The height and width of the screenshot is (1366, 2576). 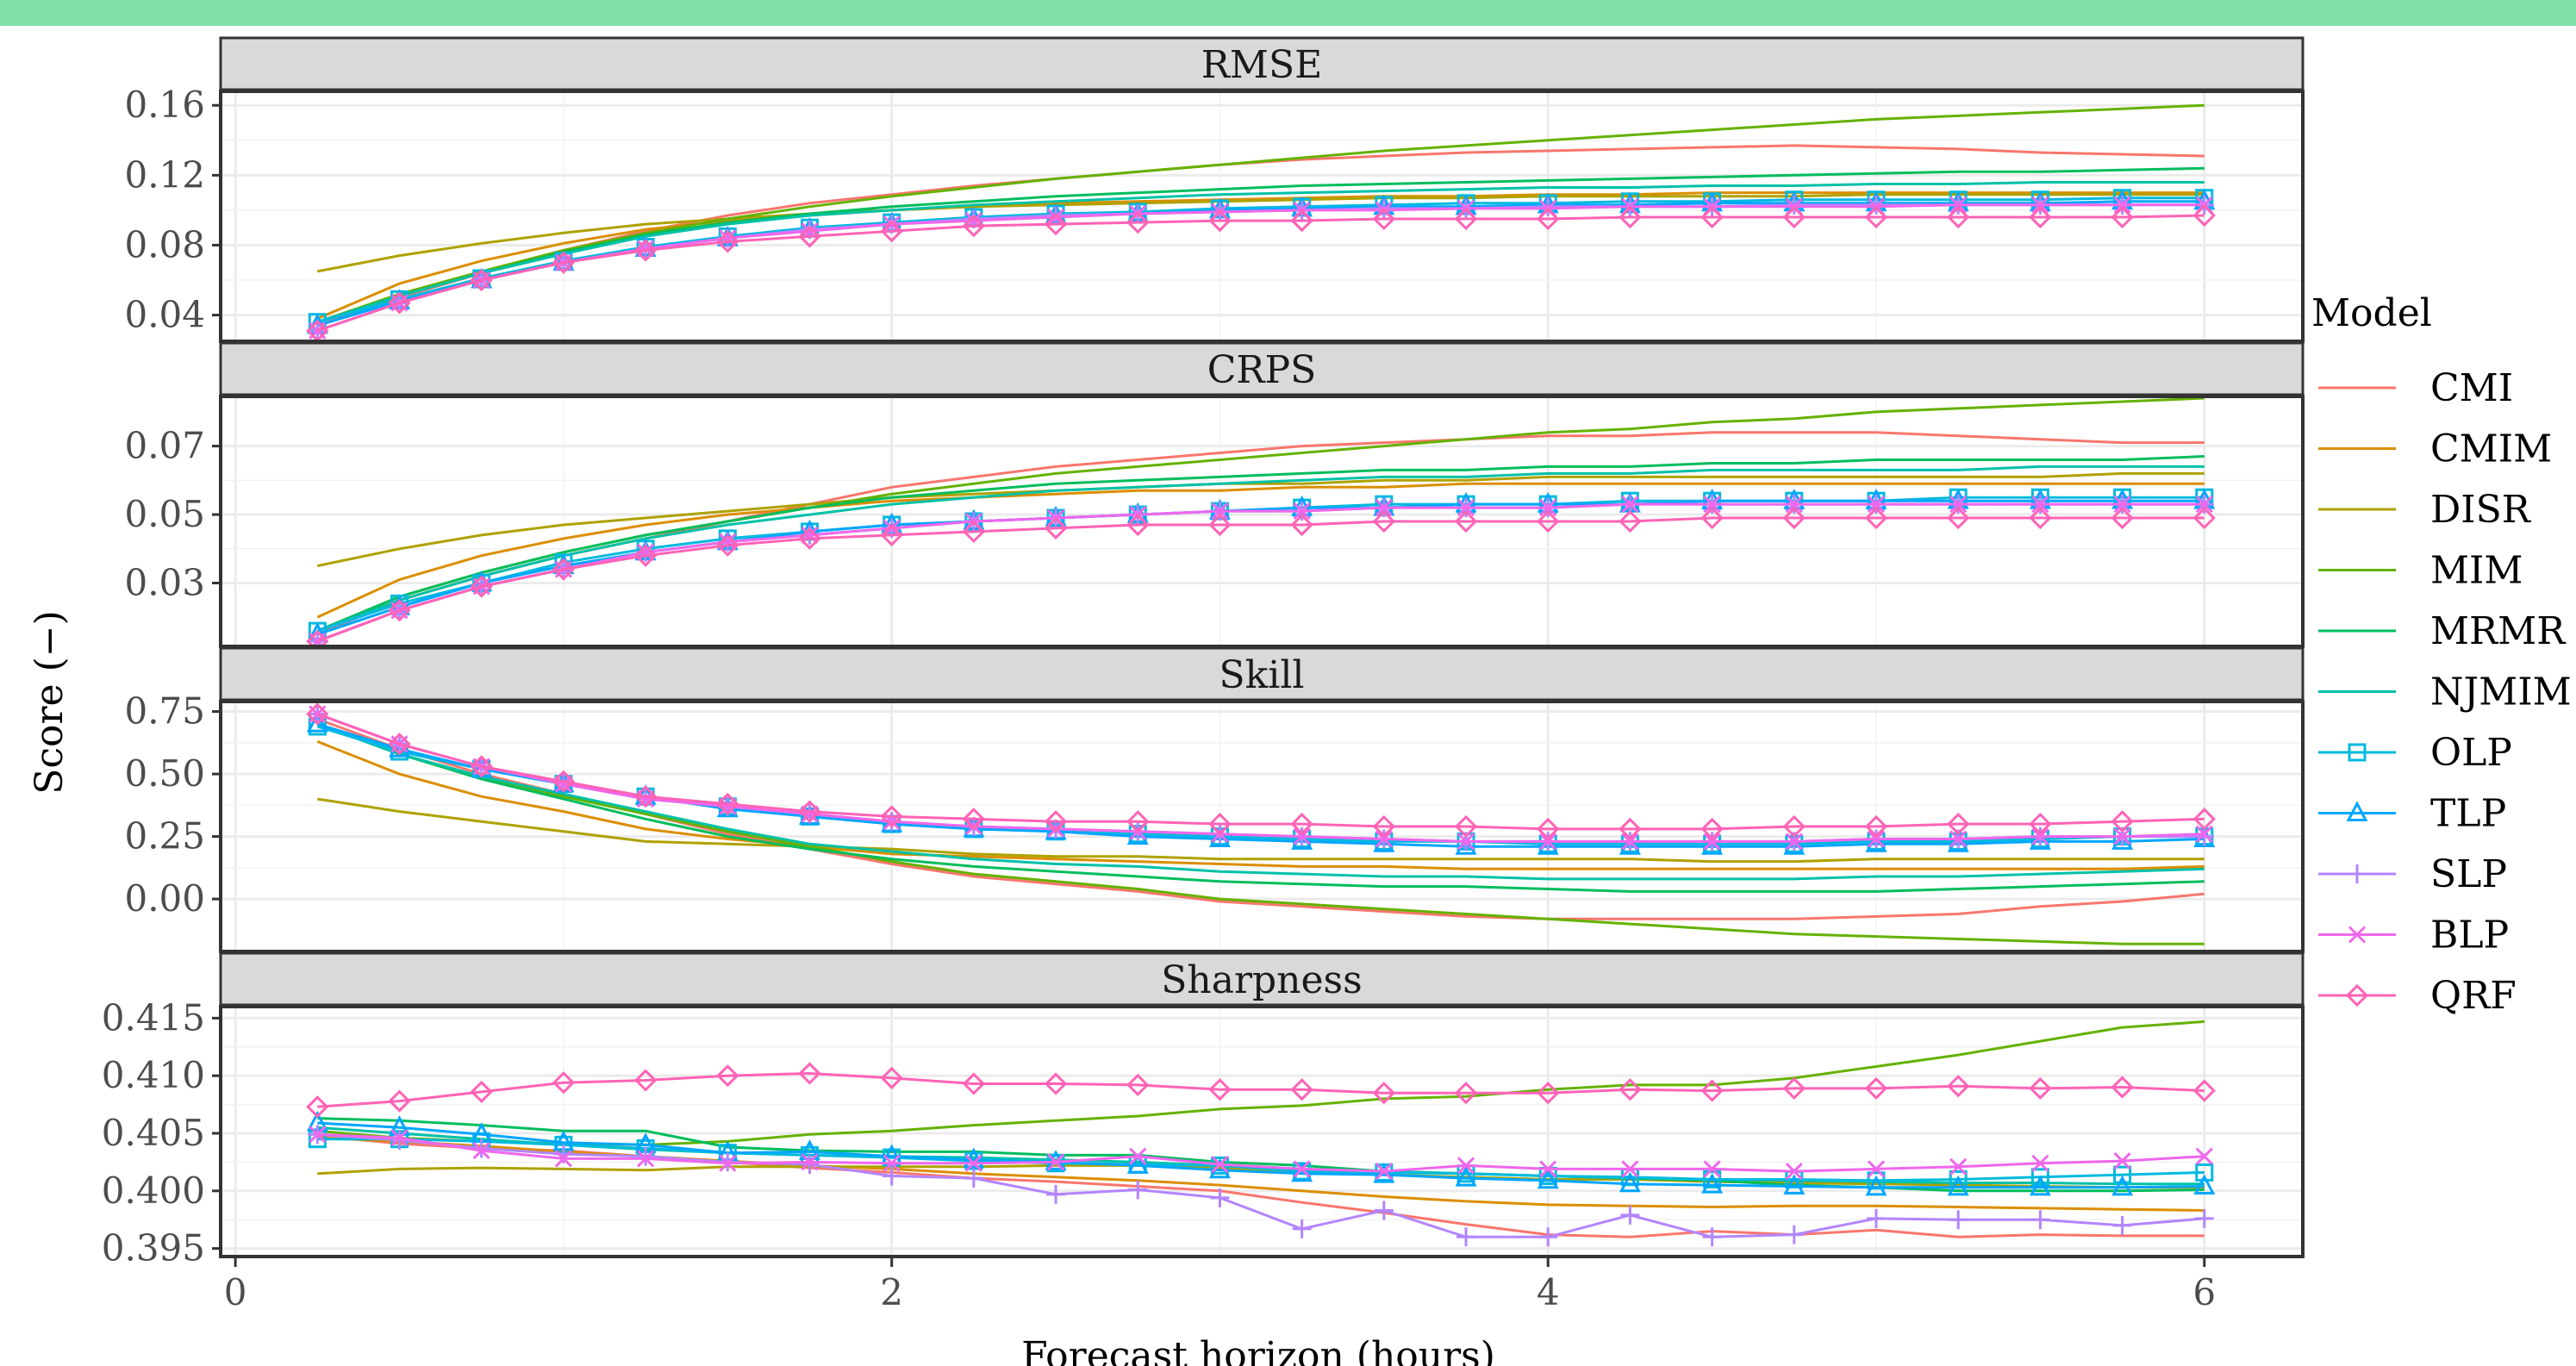 I want to click on panel-title: RMSE, so click(x=1261, y=65).